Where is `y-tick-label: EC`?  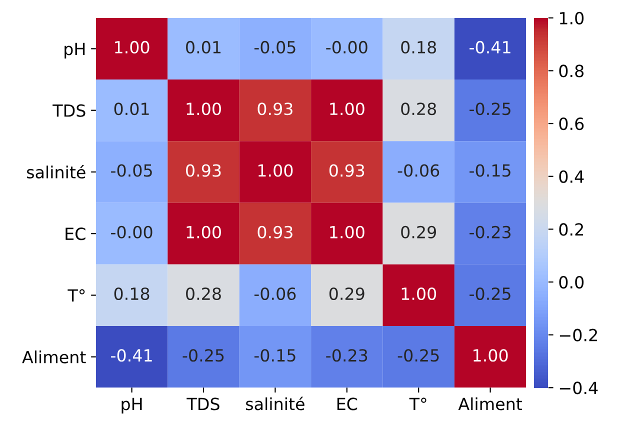 y-tick-label: EC is located at coordinates (76, 234).